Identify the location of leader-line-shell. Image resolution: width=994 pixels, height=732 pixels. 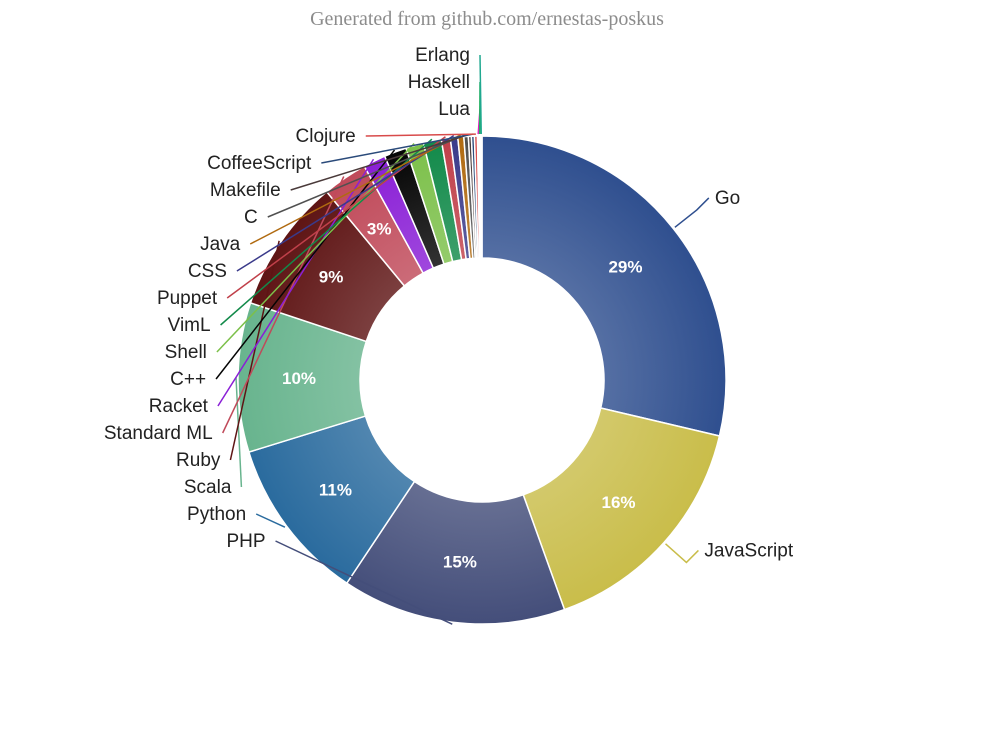
(315, 248).